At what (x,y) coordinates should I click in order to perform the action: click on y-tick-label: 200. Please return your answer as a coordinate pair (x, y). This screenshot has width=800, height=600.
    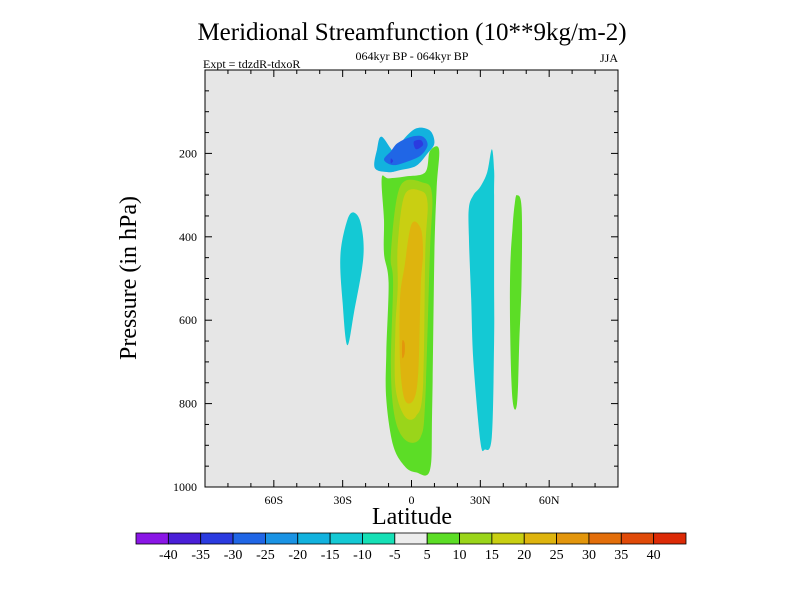
    Looking at the image, I should click on (188, 153).